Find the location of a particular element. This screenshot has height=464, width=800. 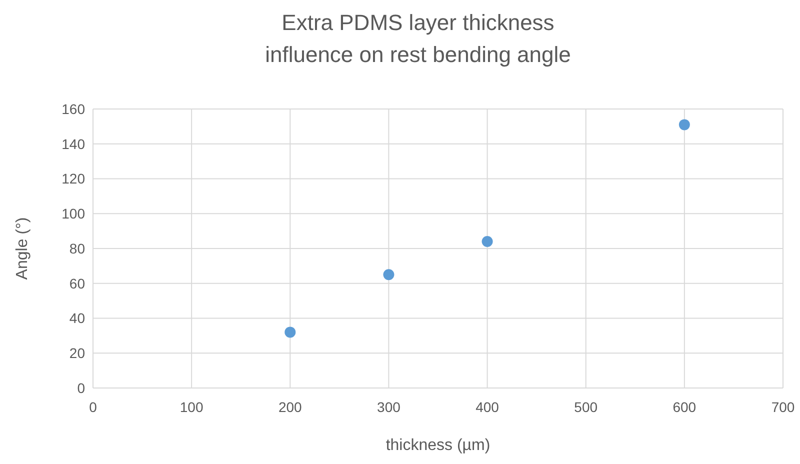

x-tick-label: 400 is located at coordinates (488, 407).